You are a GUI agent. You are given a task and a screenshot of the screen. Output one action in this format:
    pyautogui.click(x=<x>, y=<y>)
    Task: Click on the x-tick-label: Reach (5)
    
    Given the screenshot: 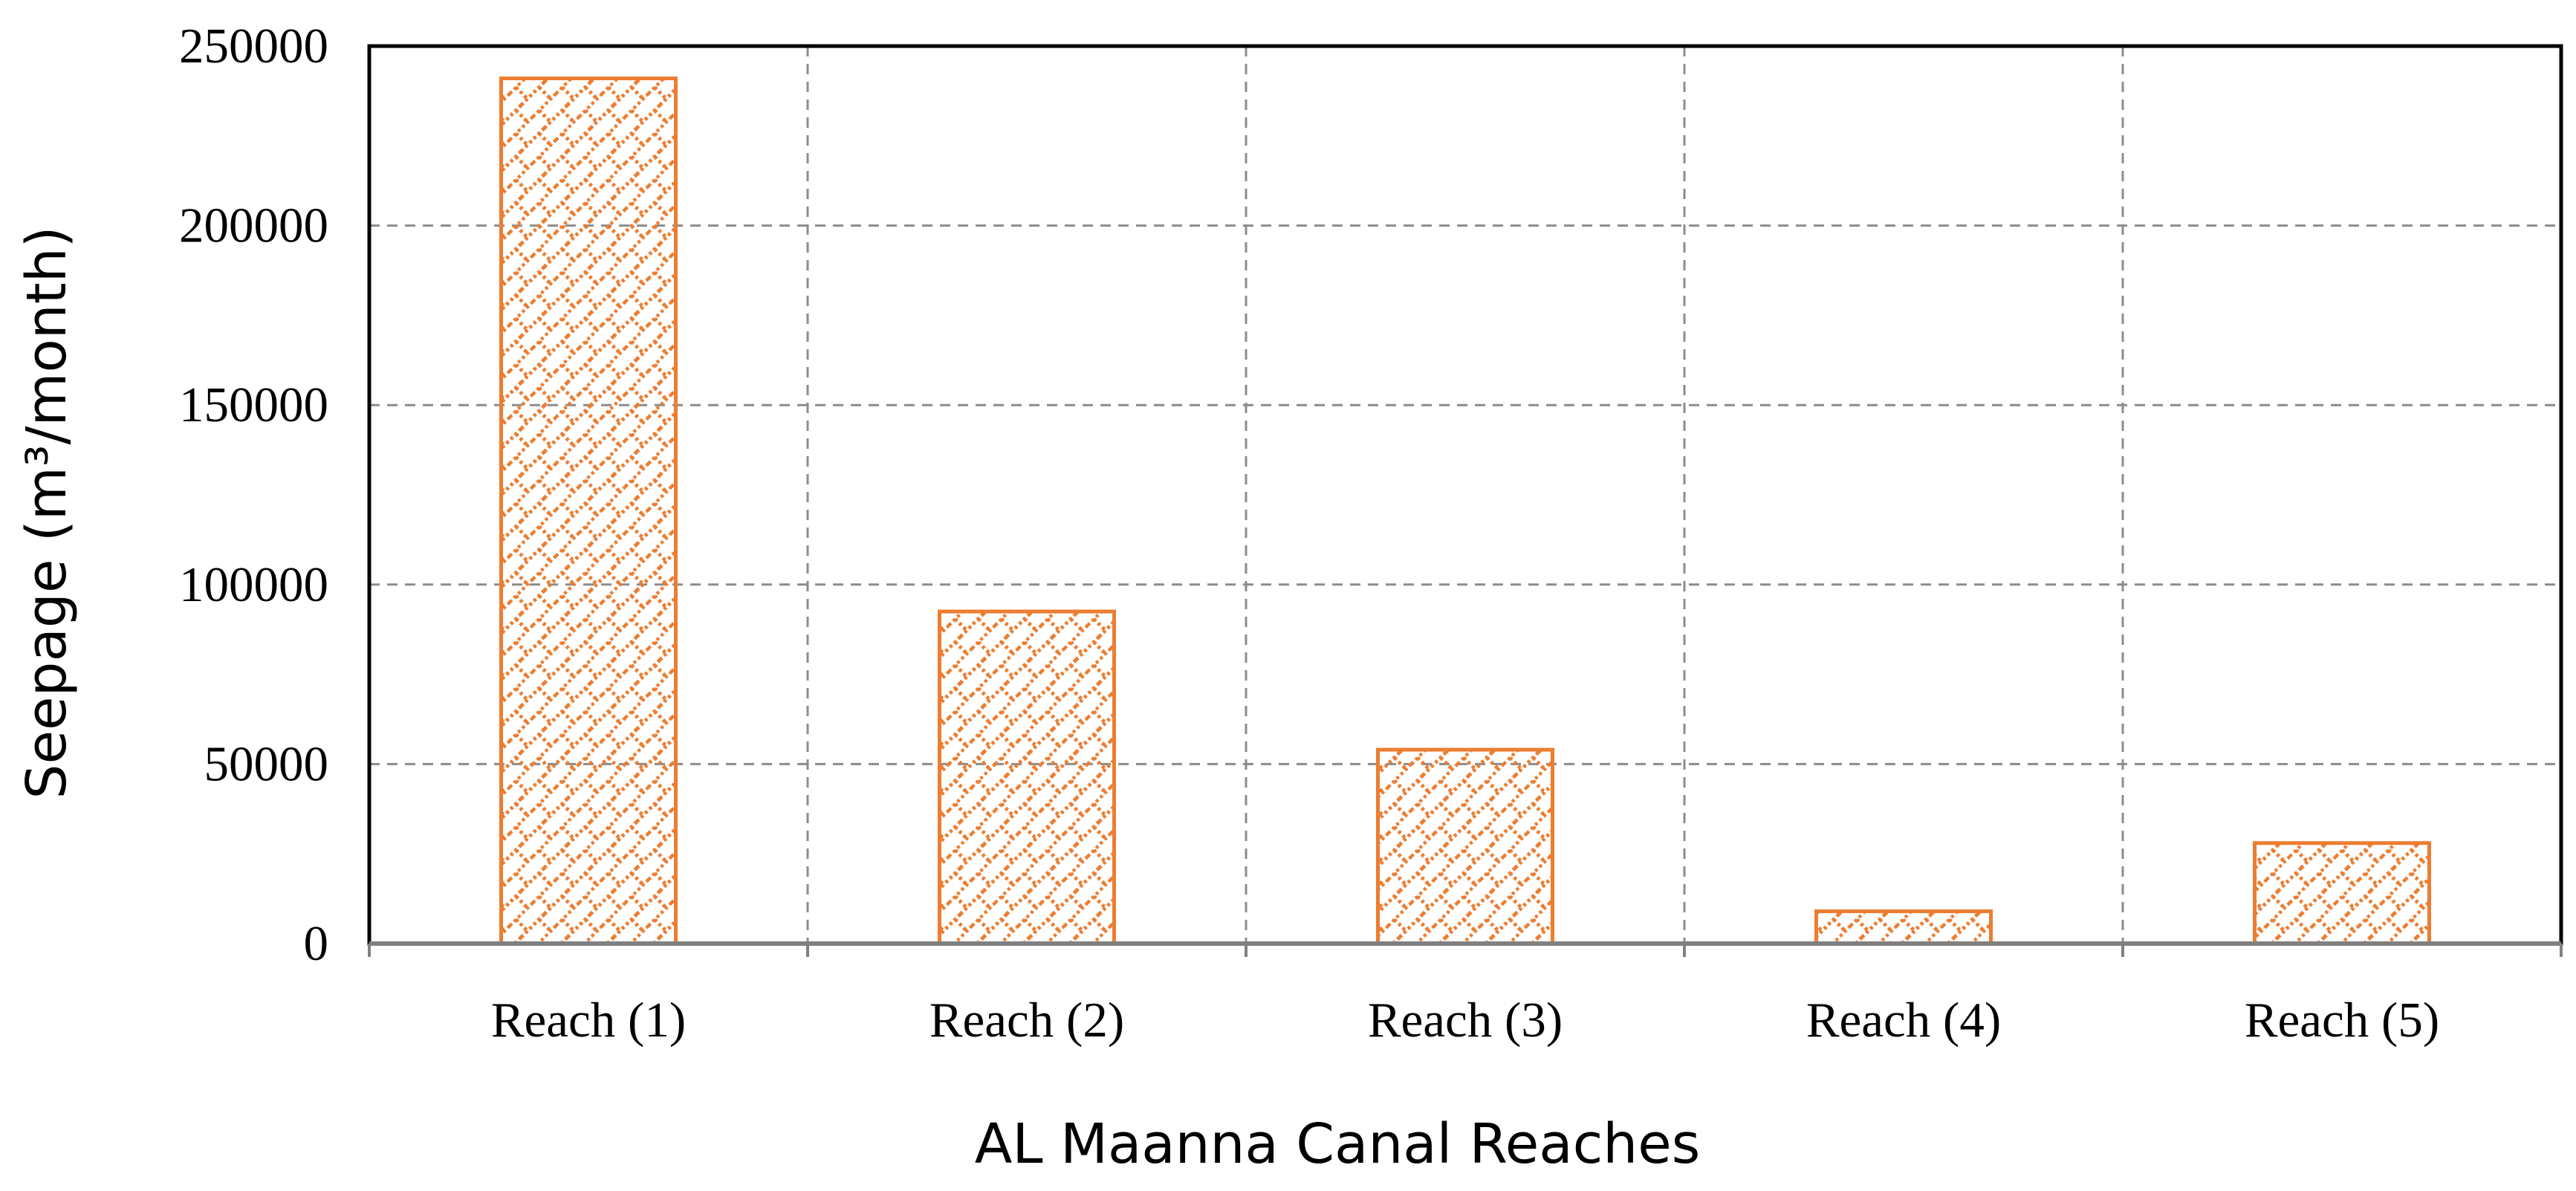 What is the action you would take?
    pyautogui.click(x=2342, y=1020)
    